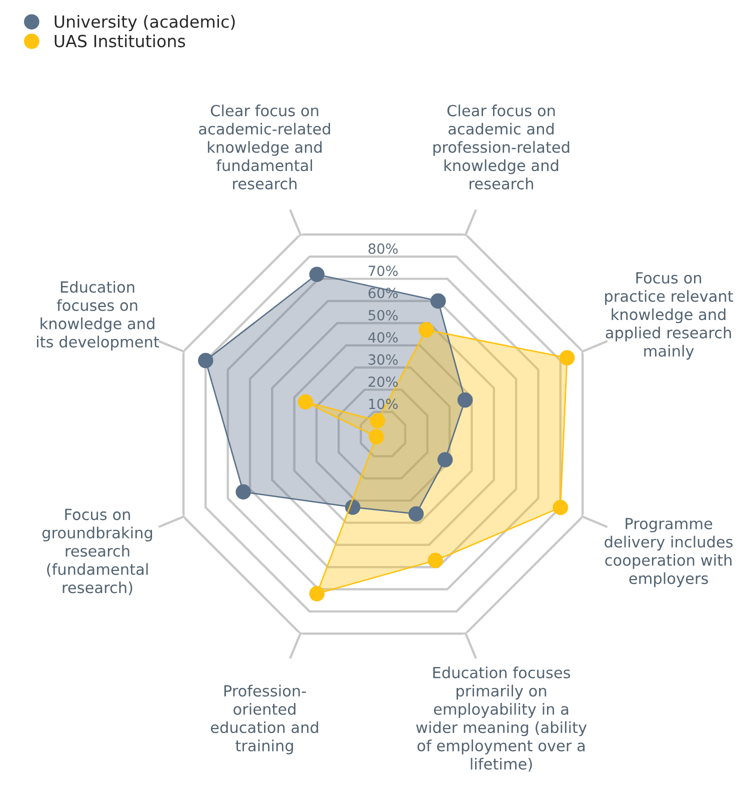  What do you see at coordinates (383, 381) in the screenshot?
I see `y-tick-label: 20%` at bounding box center [383, 381].